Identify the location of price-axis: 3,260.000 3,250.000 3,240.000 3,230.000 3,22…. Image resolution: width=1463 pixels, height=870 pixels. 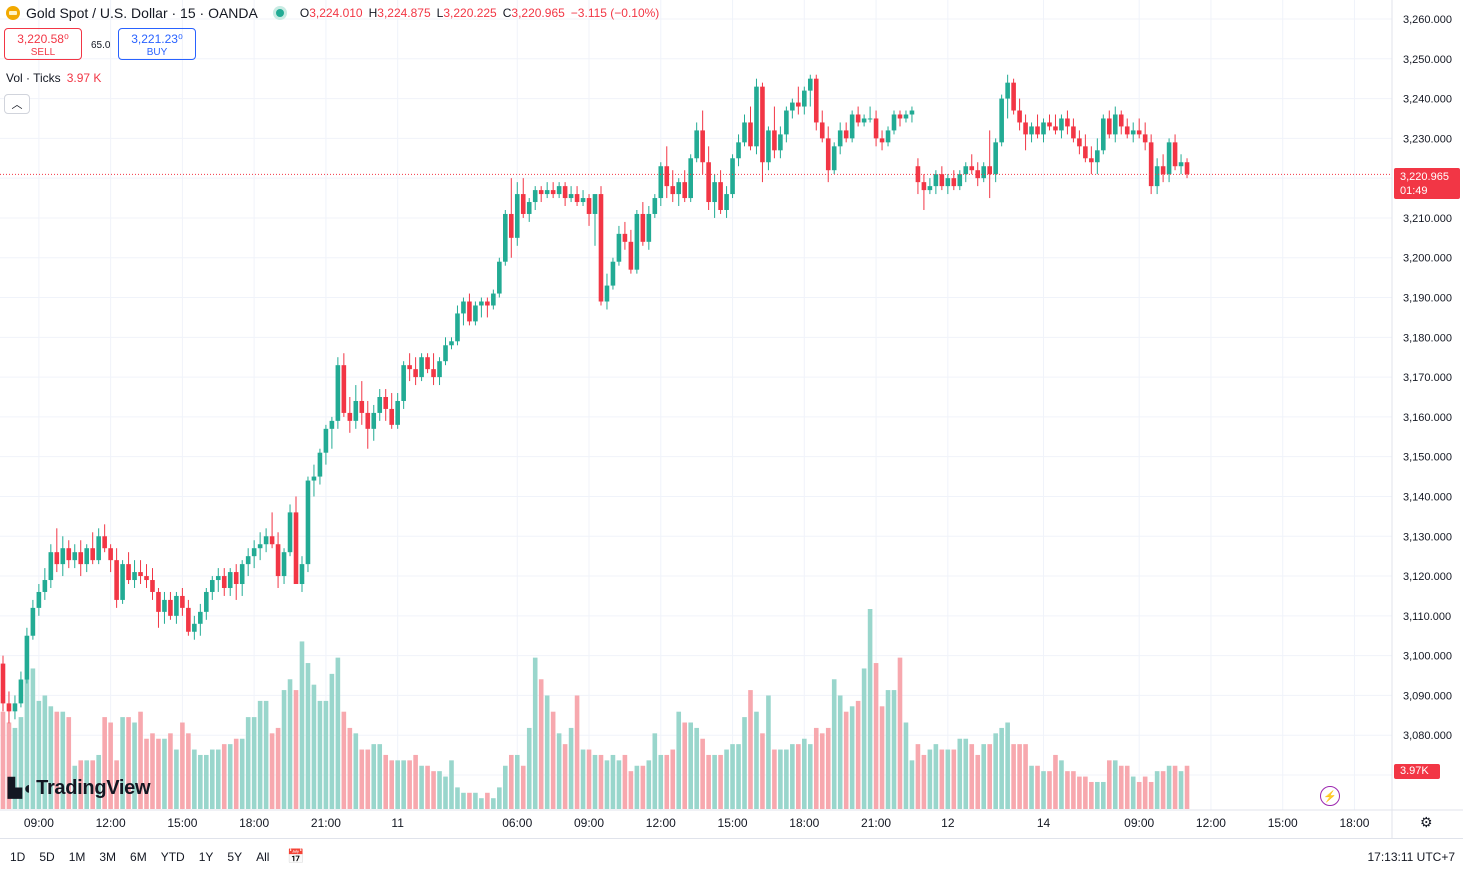
(1427, 378).